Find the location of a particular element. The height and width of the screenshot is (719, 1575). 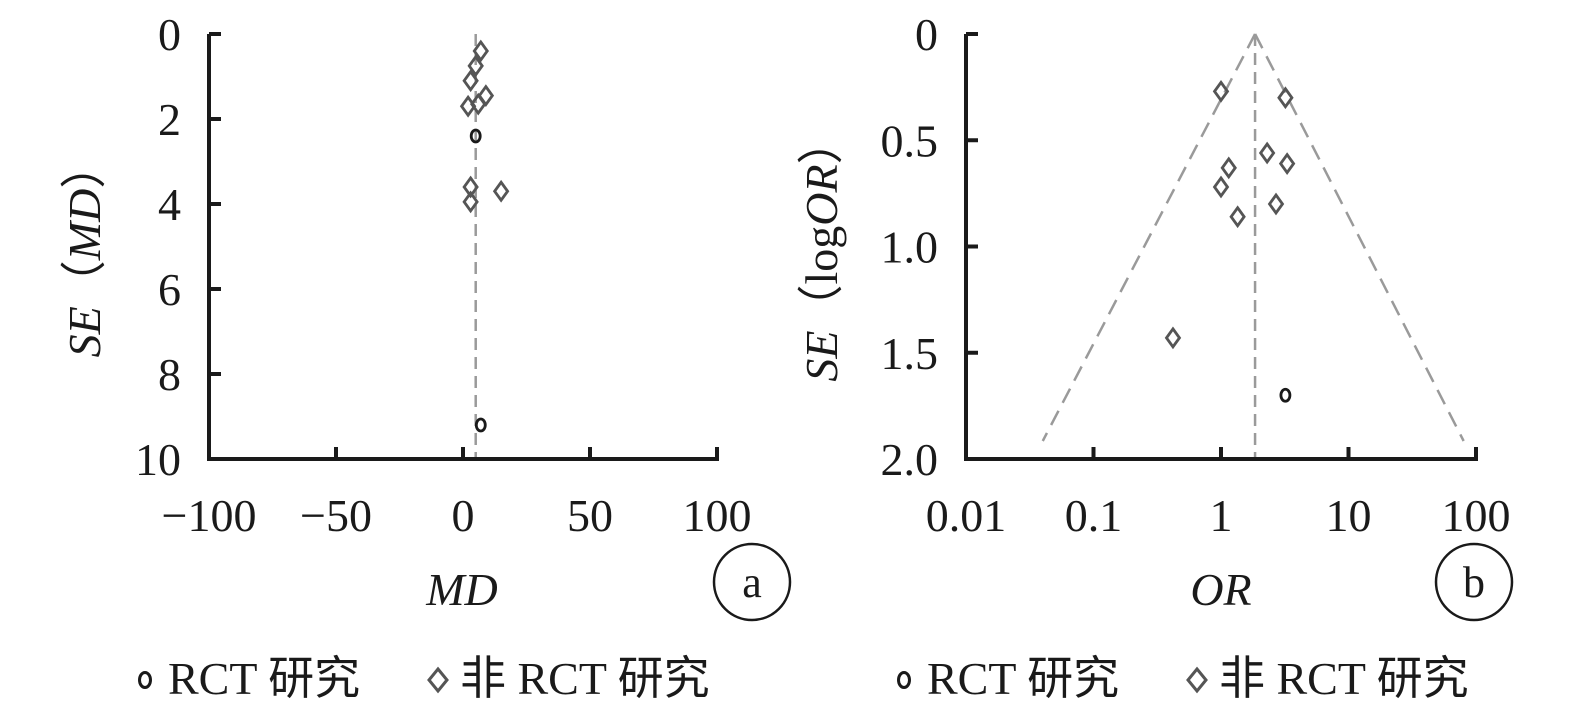

panel-b-rct-point is located at coordinates (1285, 395).